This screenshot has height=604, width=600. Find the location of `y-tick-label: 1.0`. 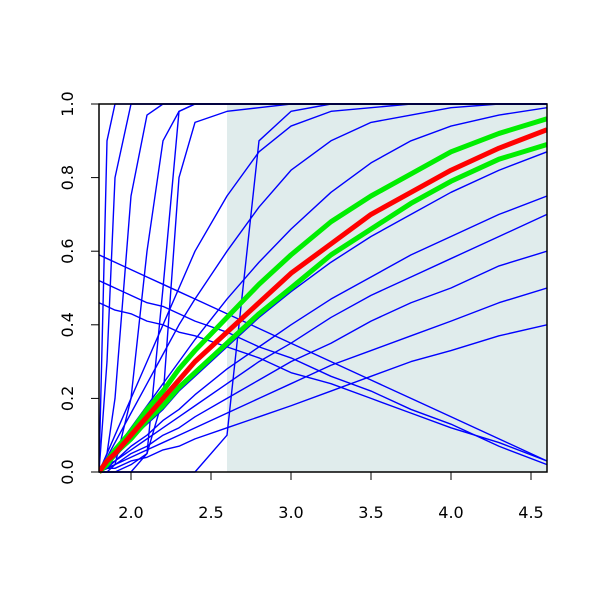

y-tick-label: 1.0 is located at coordinates (67, 103).